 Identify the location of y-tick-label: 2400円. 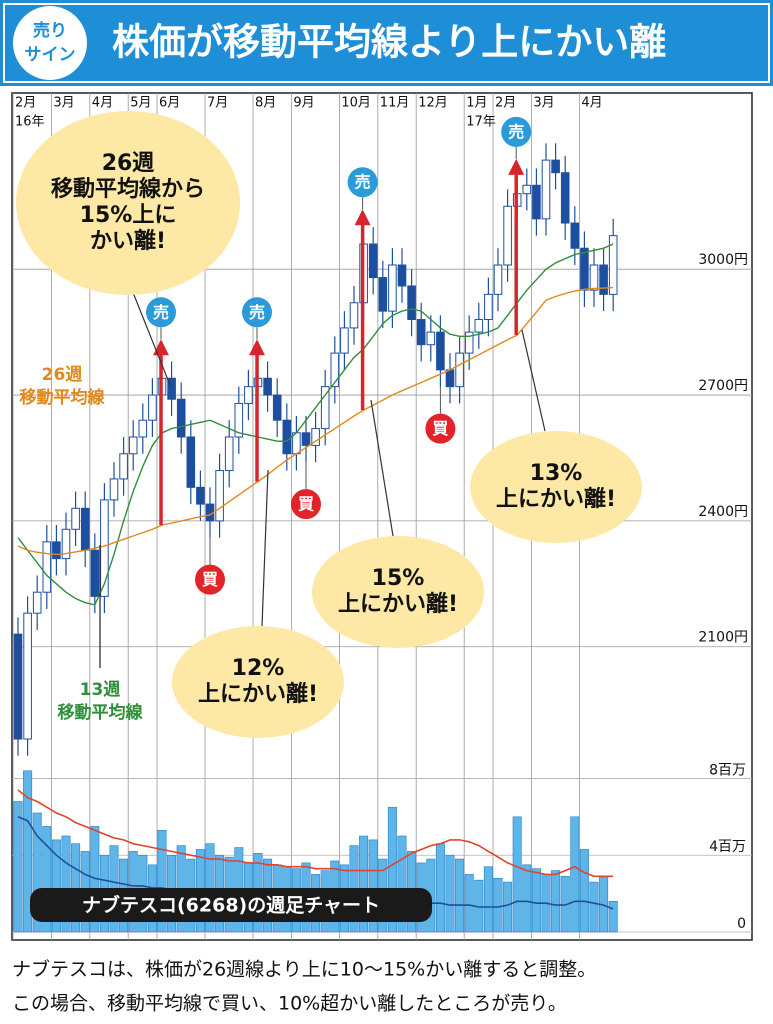
(723, 512).